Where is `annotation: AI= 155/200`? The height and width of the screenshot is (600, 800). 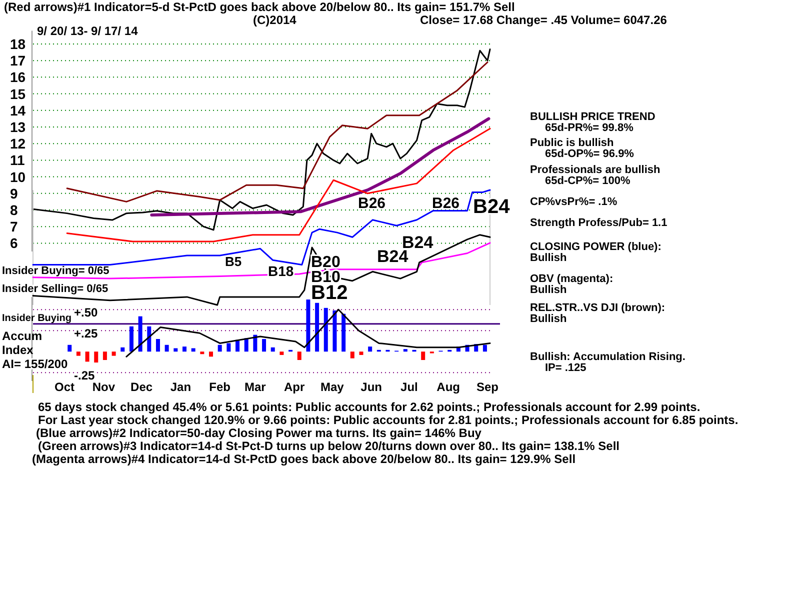 annotation: AI= 155/200 is located at coordinates (35, 364).